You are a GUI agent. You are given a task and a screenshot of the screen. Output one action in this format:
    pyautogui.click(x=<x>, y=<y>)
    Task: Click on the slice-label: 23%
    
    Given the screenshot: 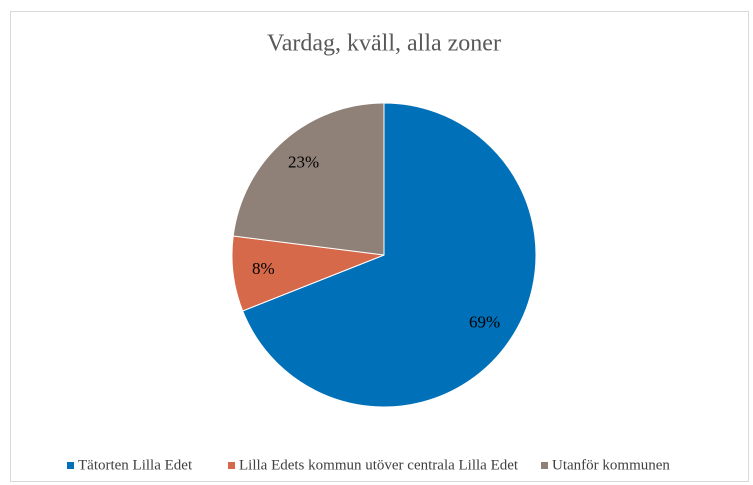 What is the action you would take?
    pyautogui.click(x=303, y=162)
    